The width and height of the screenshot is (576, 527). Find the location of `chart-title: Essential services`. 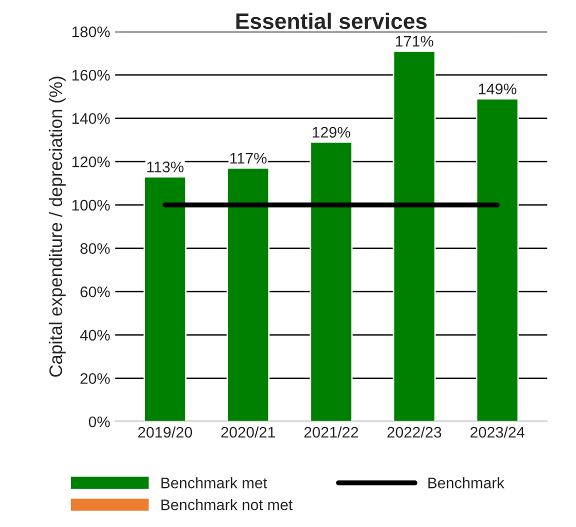

chart-title: Essential services is located at coordinates (331, 21).